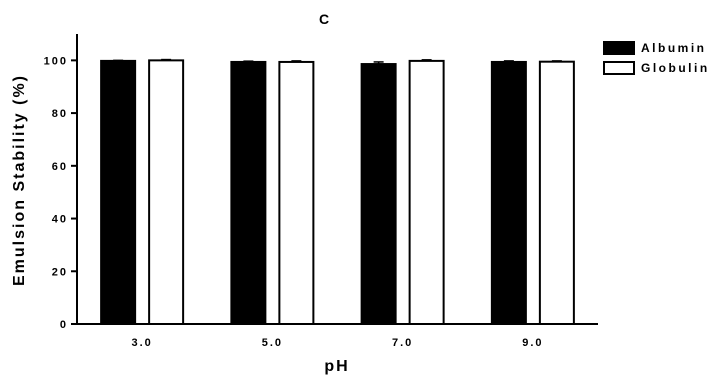 The width and height of the screenshot is (727, 379). What do you see at coordinates (19, 180) in the screenshot?
I see `y-axis-title: Emulsion Stability (%)` at bounding box center [19, 180].